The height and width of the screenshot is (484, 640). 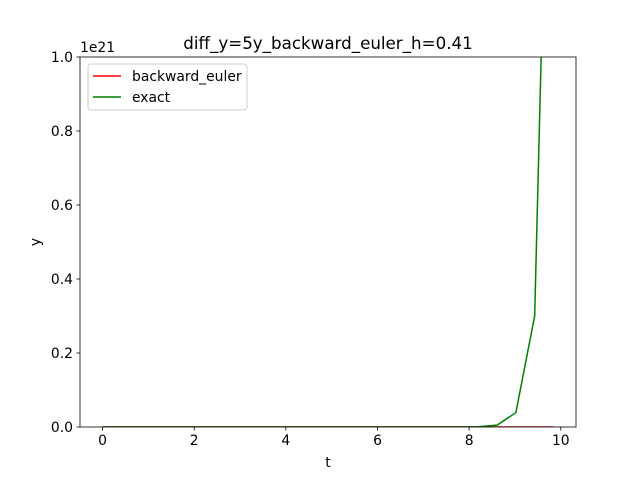 What do you see at coordinates (36, 242) in the screenshot?
I see `y-axis-label: y` at bounding box center [36, 242].